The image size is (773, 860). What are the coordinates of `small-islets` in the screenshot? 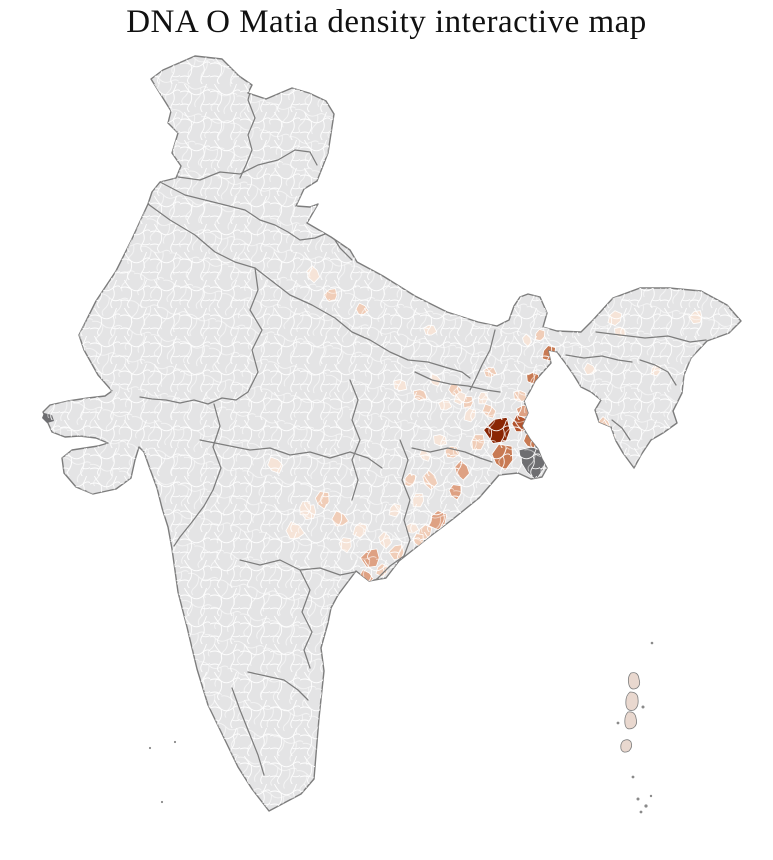 It's located at (401, 727).